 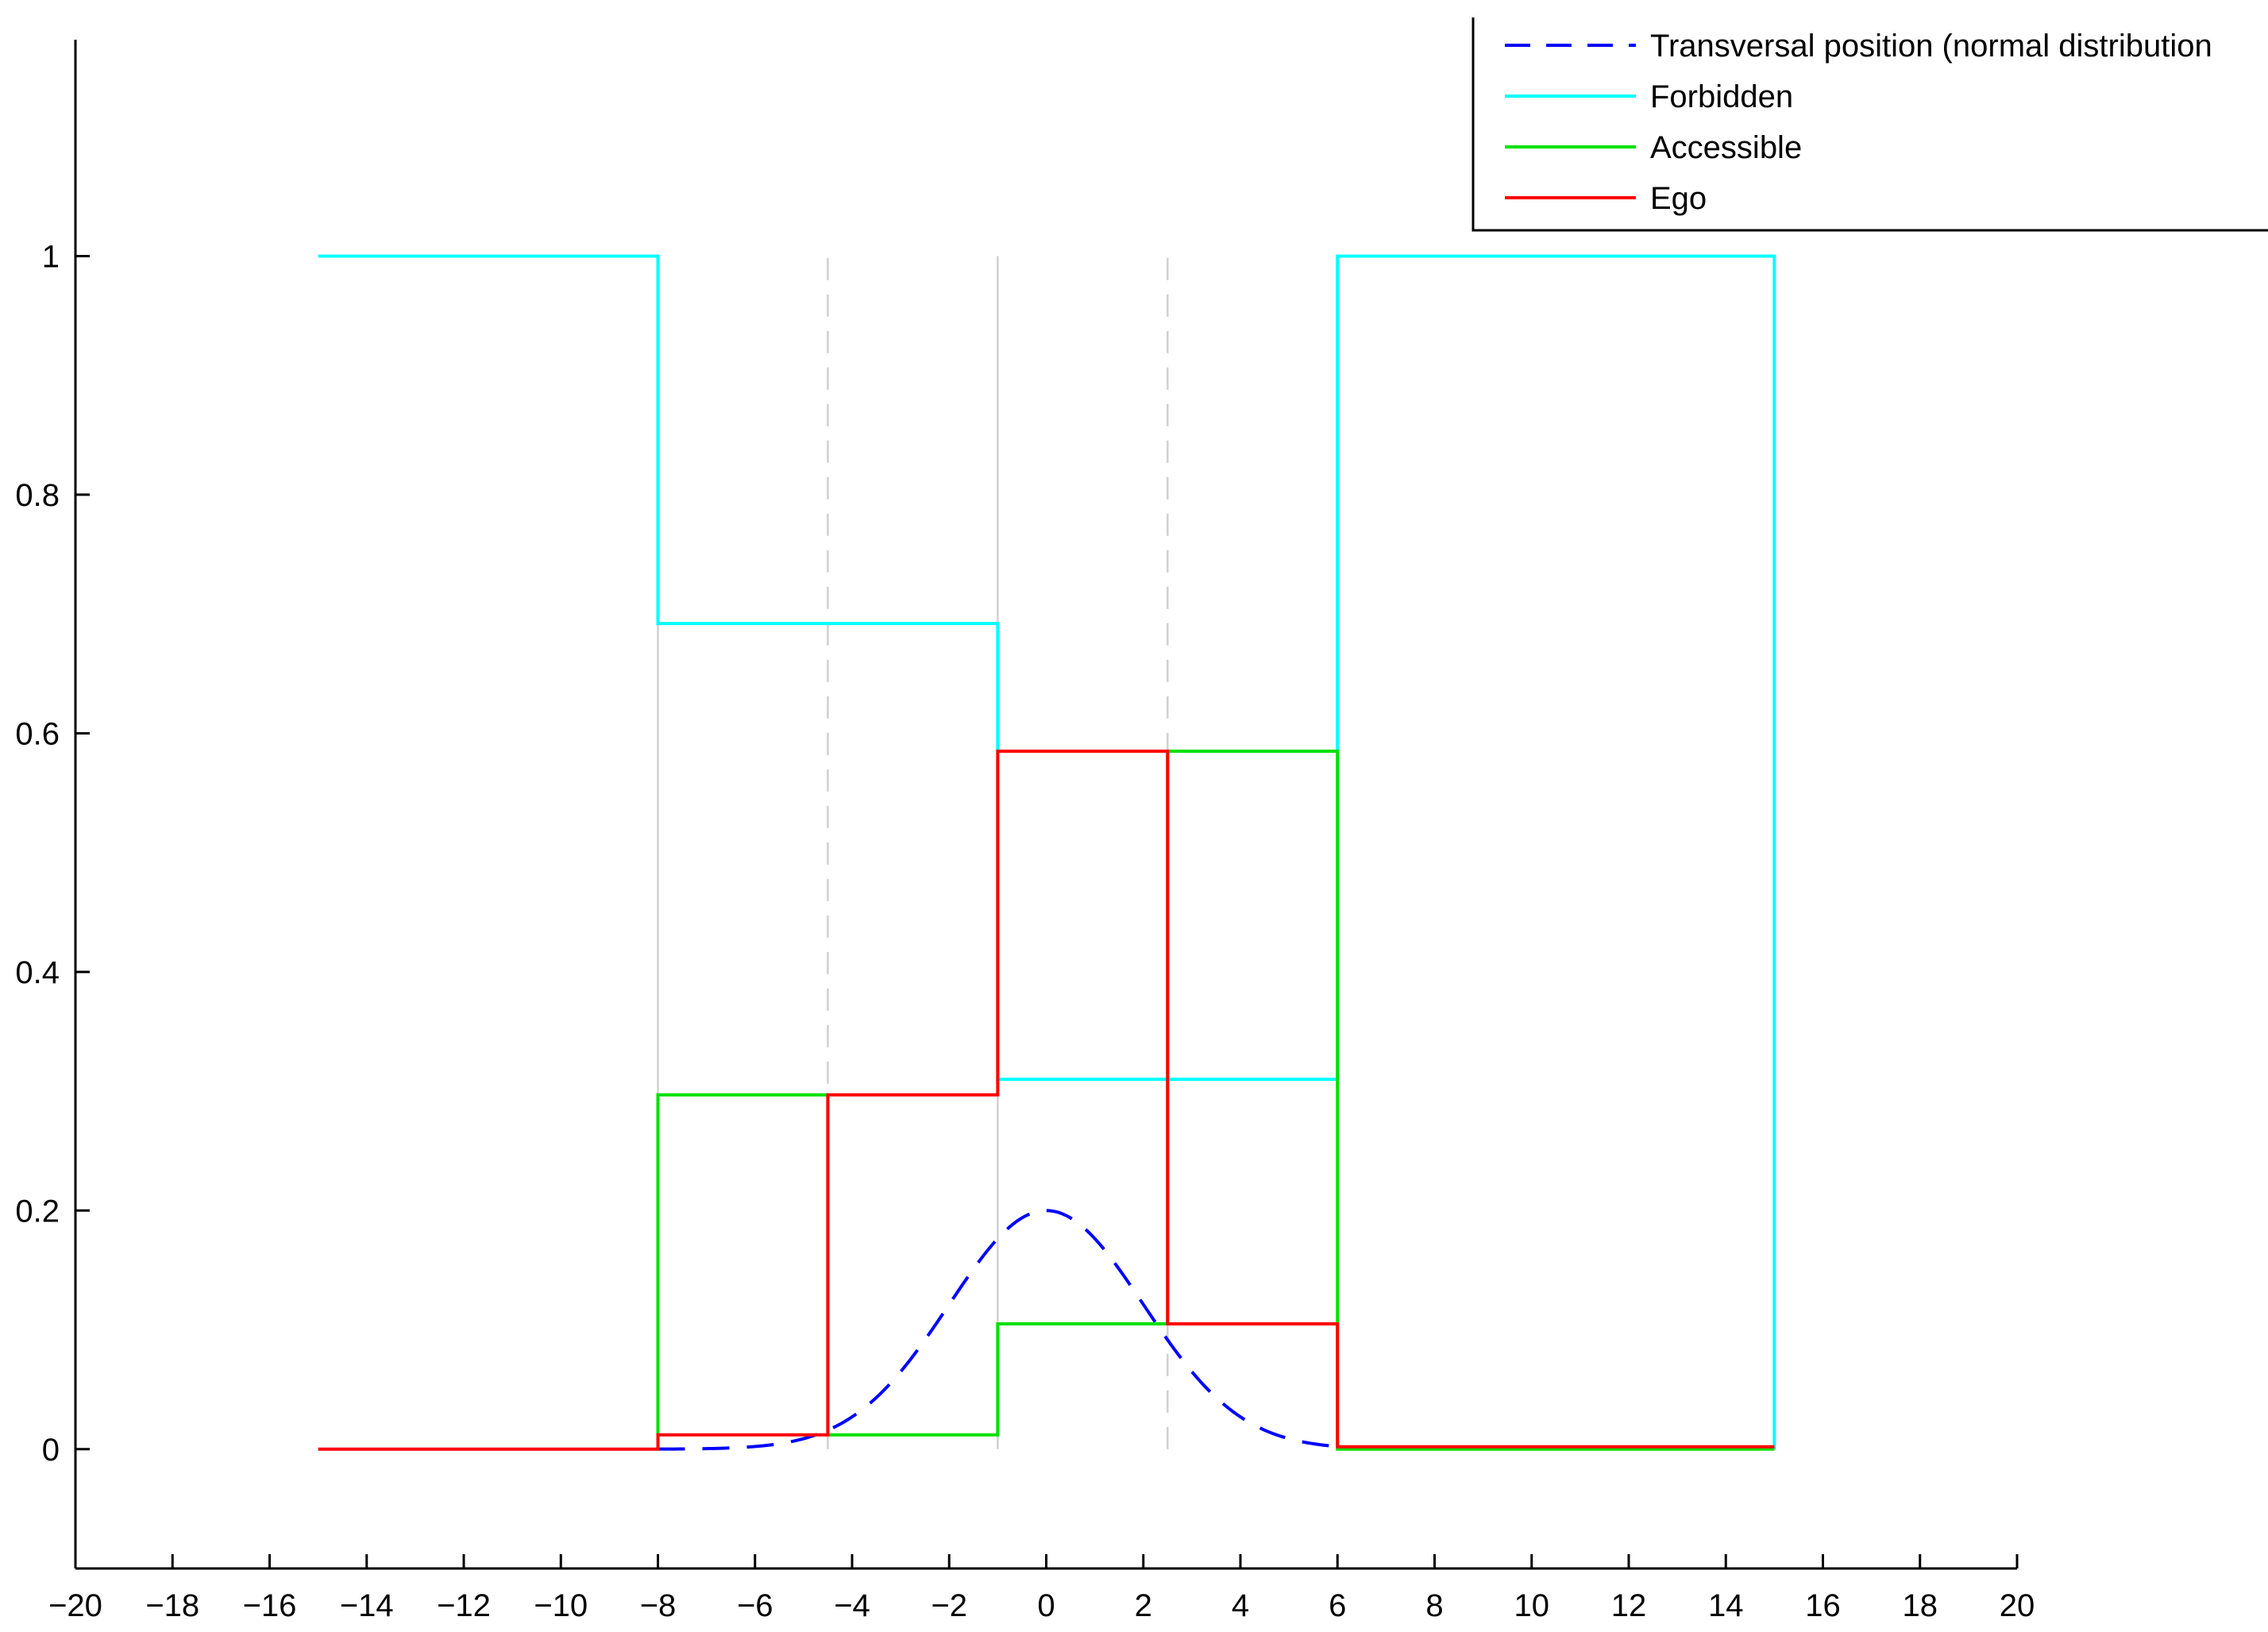 What do you see at coordinates (1726, 1605) in the screenshot?
I see `x-tick-label: 14` at bounding box center [1726, 1605].